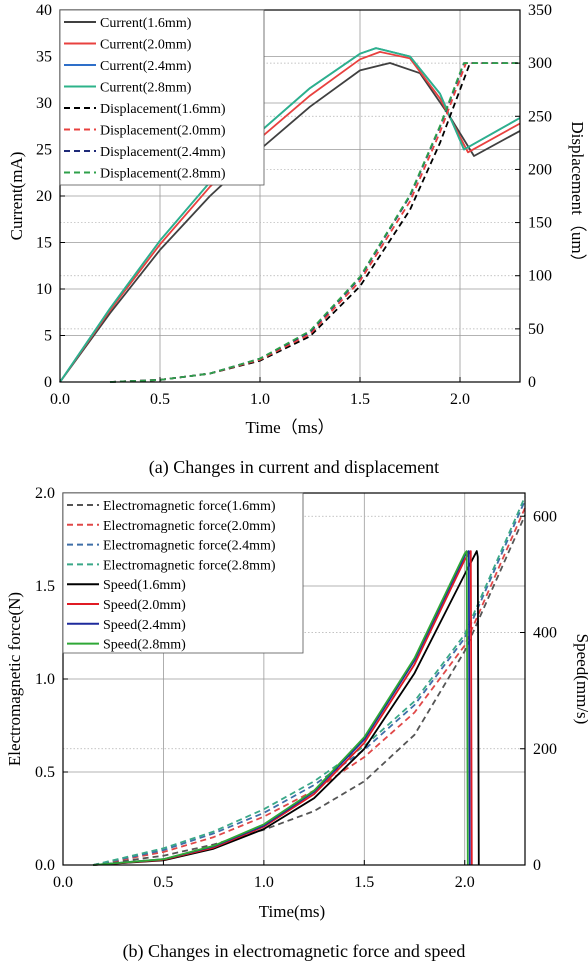 The image size is (588, 967). I want to click on y2-tick-label: 300, so click(540, 63).